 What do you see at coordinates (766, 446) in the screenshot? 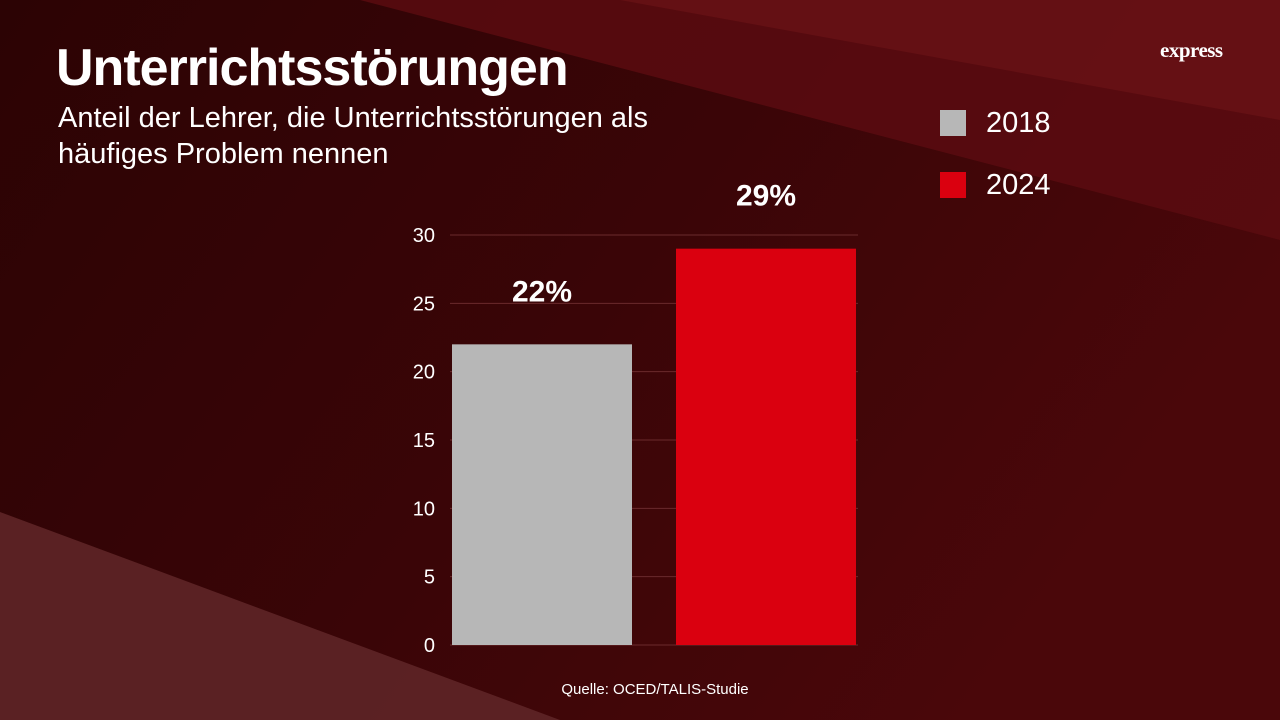
I see `bar-2024` at bounding box center [766, 446].